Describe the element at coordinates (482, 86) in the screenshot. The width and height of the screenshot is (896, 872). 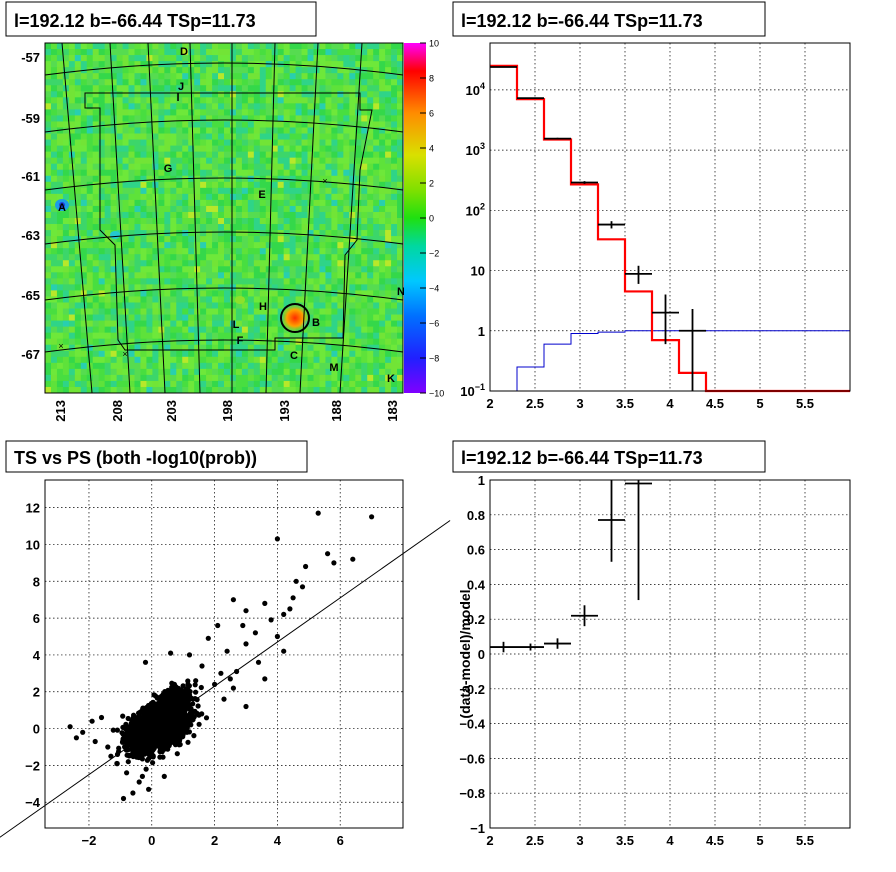
I see `tick-exponent: 4` at that location.